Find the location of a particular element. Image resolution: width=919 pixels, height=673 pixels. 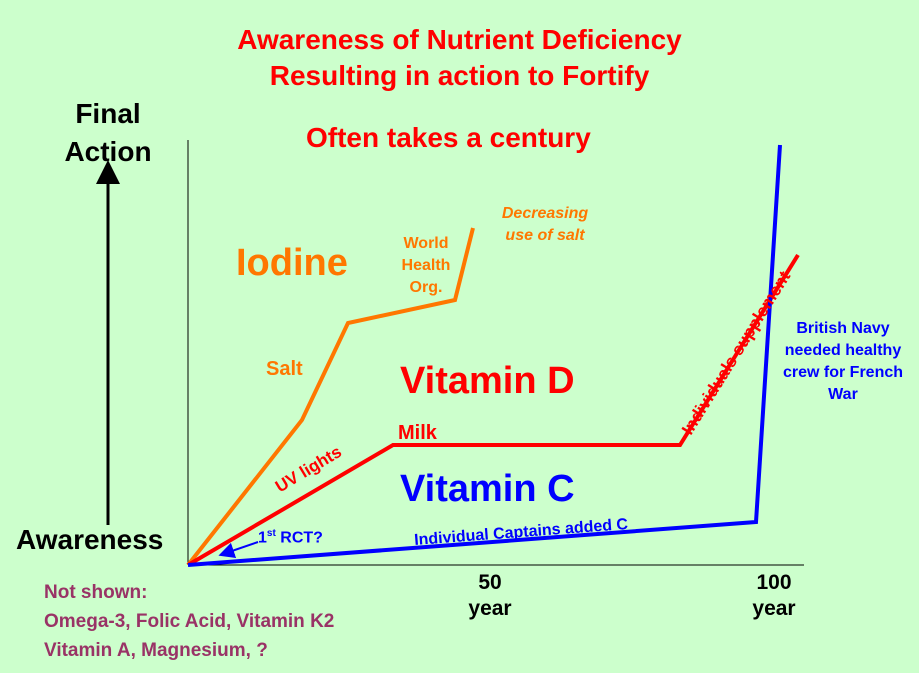

decreasing-line: use of salt is located at coordinates (545, 235).